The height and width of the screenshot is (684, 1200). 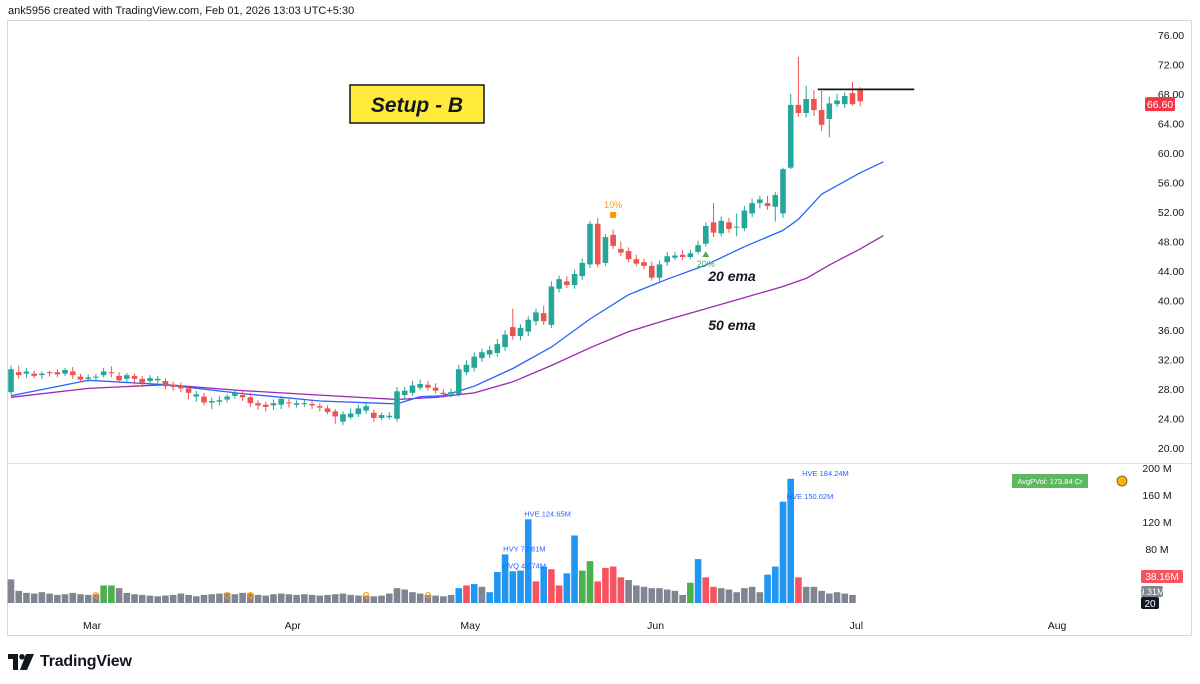 What do you see at coordinates (524, 565) in the screenshot?
I see `volume-tag: HVQ 47.74M` at bounding box center [524, 565].